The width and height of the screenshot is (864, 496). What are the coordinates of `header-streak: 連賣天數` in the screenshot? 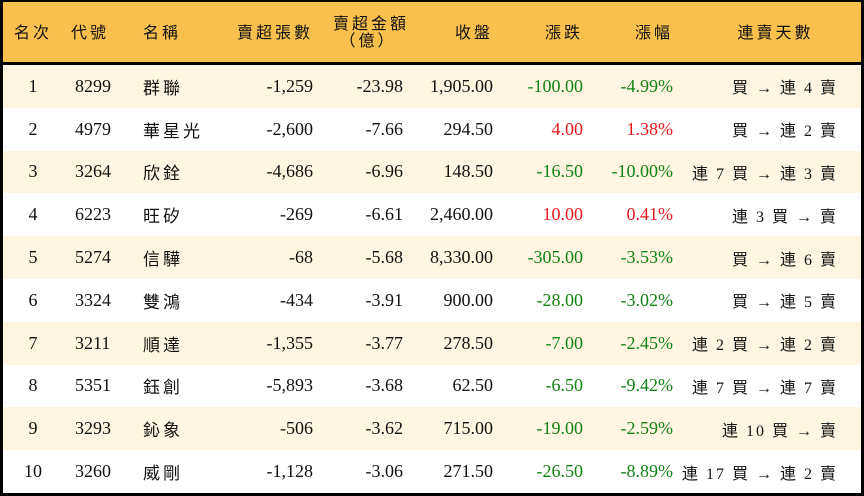 It's located at (775, 32).